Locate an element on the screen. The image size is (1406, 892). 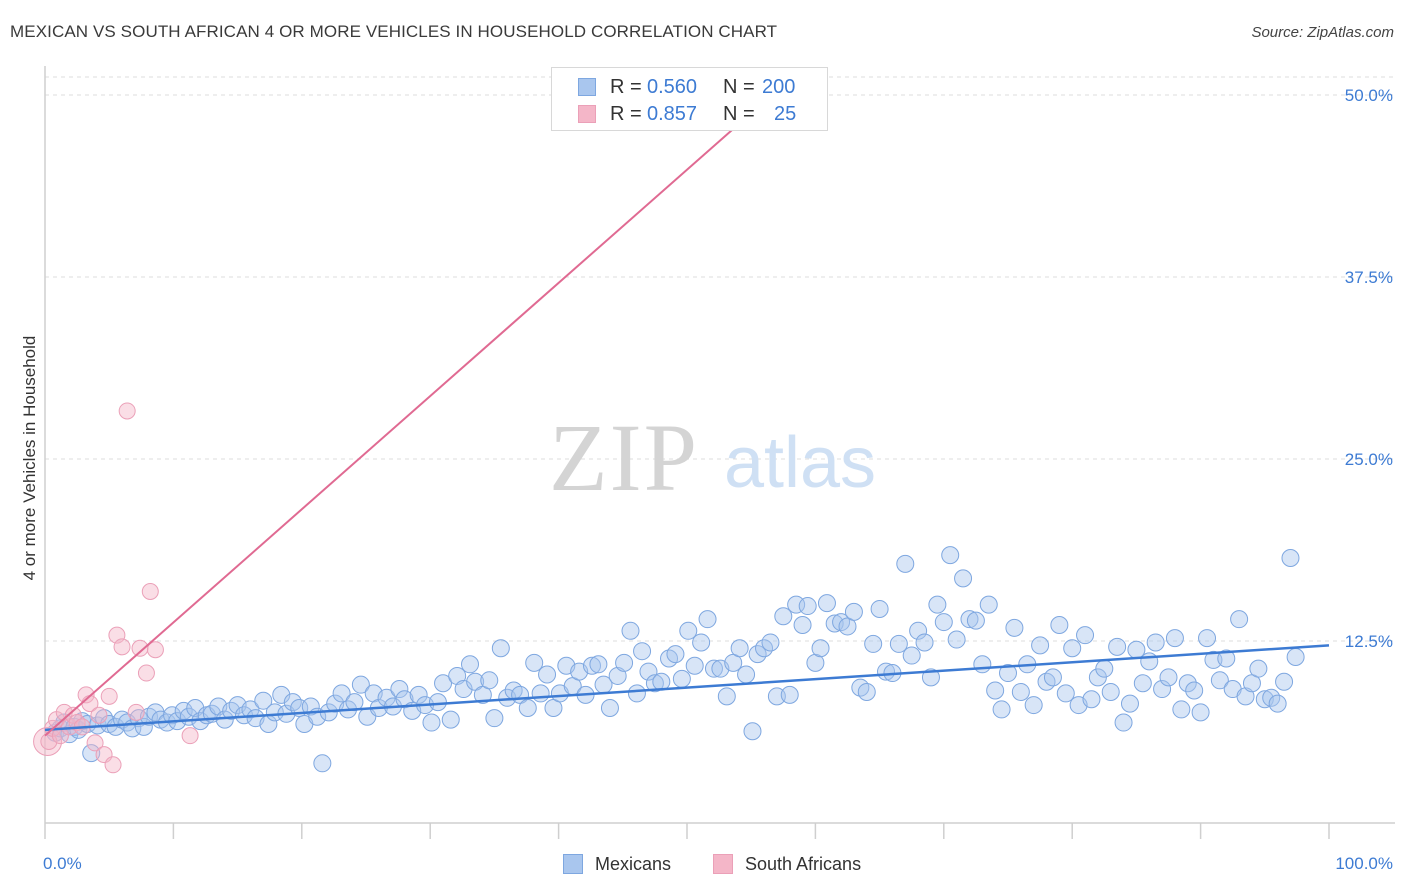
legend-r-value: 0.560 is located at coordinates (672, 87).